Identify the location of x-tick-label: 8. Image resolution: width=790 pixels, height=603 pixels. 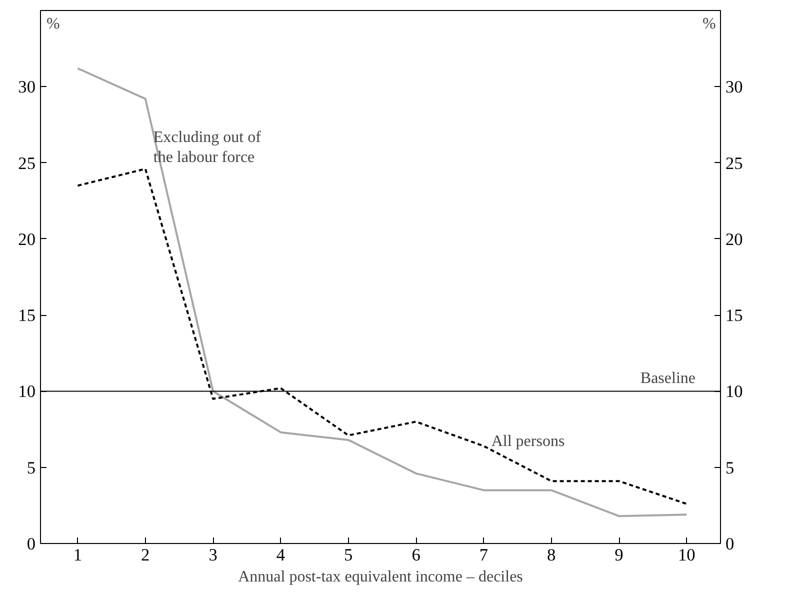
(551, 555).